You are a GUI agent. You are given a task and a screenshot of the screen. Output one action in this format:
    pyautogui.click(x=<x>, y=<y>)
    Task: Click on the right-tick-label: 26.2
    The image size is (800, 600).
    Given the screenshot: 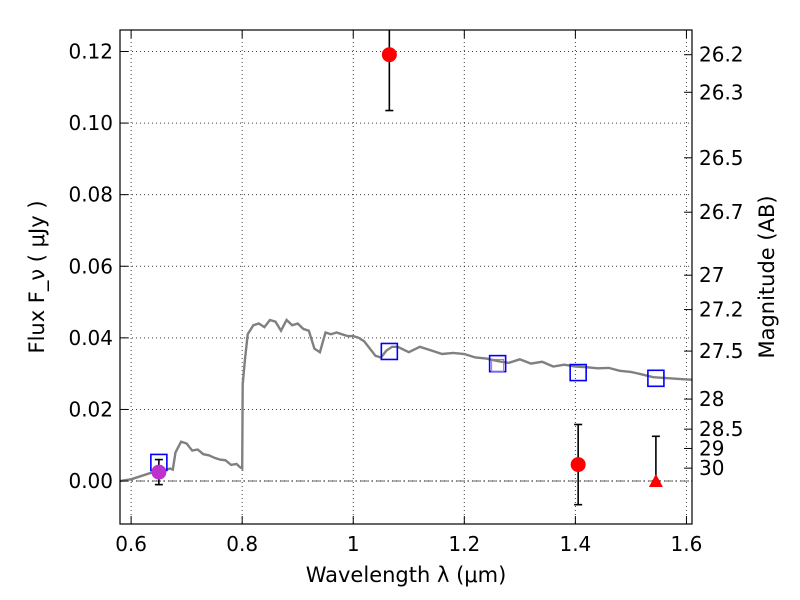 What is the action you would take?
    pyautogui.click(x=721, y=55)
    